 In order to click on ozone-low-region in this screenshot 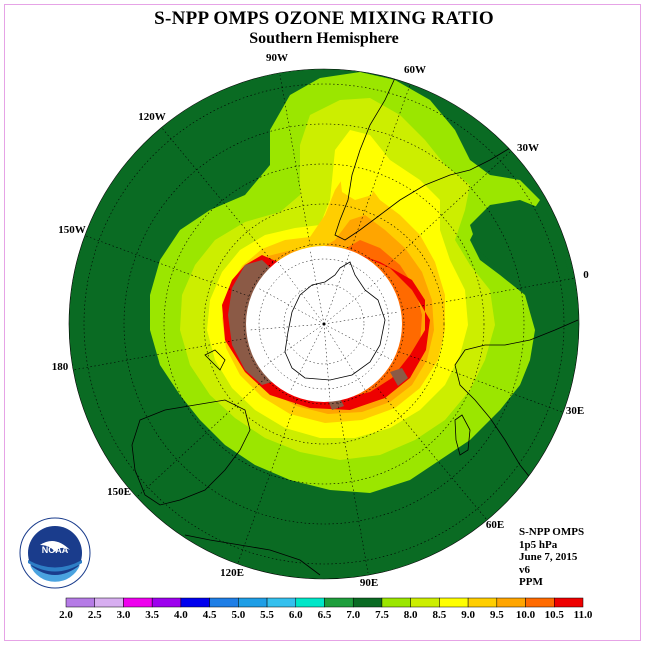, I will do `click(520, 245)`.